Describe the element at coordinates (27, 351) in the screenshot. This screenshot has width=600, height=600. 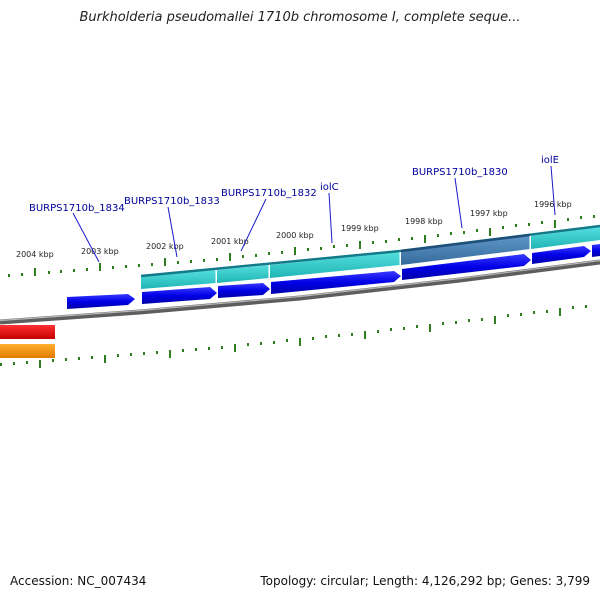
I see `feature-orange-block` at that location.